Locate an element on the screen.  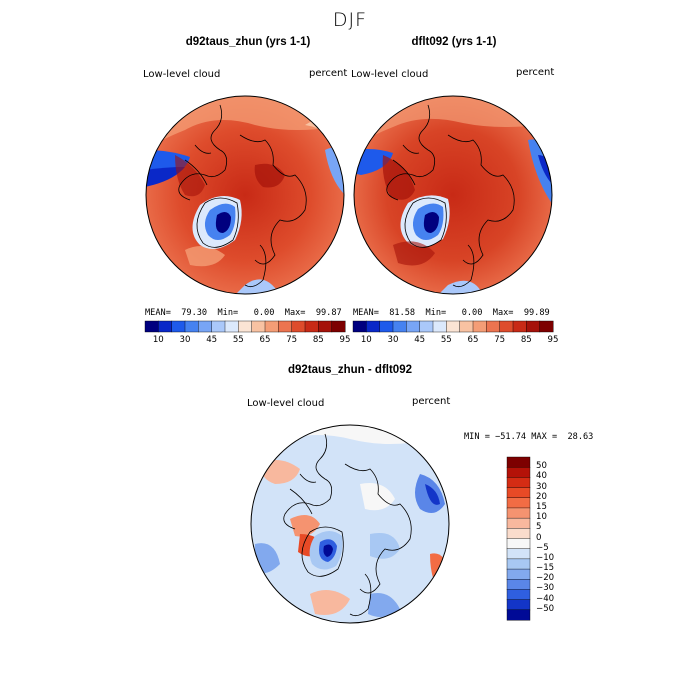
panel-2-mean: 81.58 is located at coordinates (402, 313).